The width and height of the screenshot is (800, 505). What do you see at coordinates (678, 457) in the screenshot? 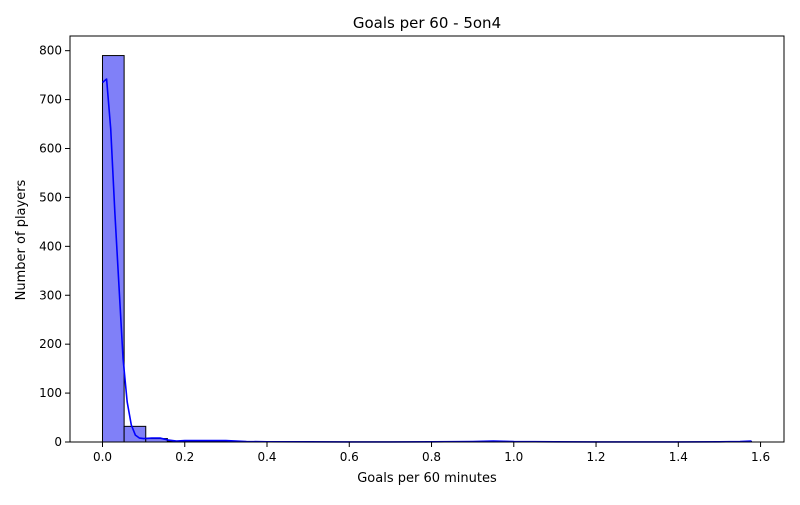
I see `x-tick-label: 1.4` at bounding box center [678, 457].